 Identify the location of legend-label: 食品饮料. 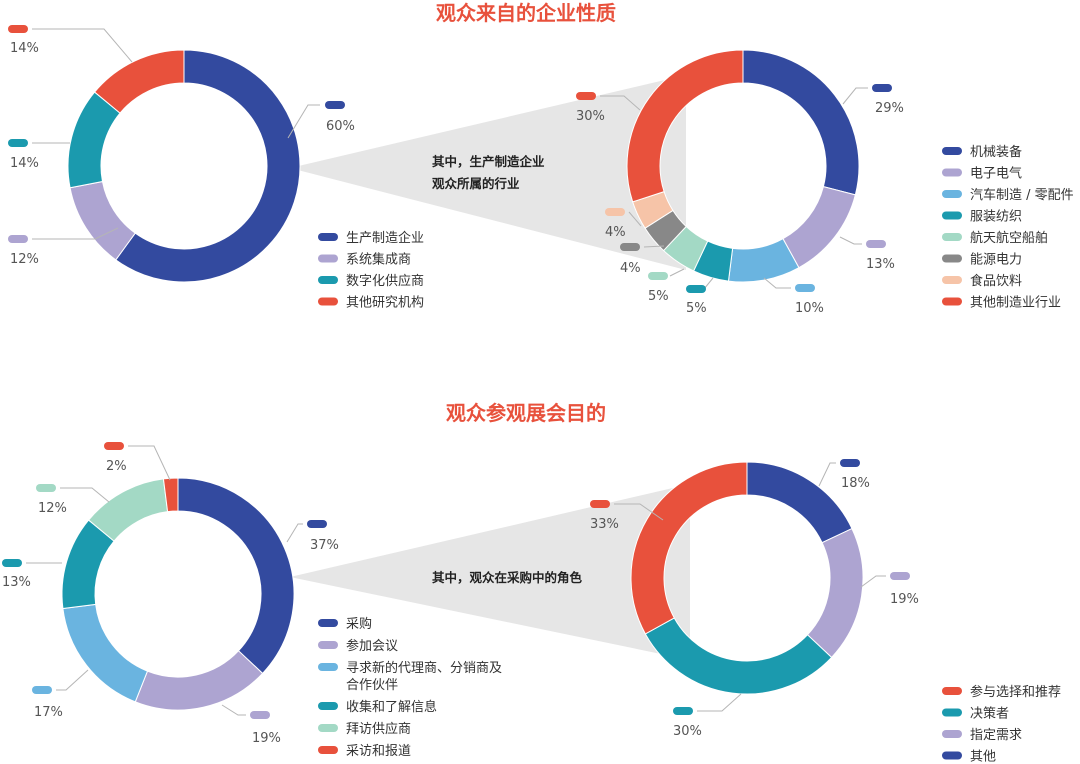
(996, 281).